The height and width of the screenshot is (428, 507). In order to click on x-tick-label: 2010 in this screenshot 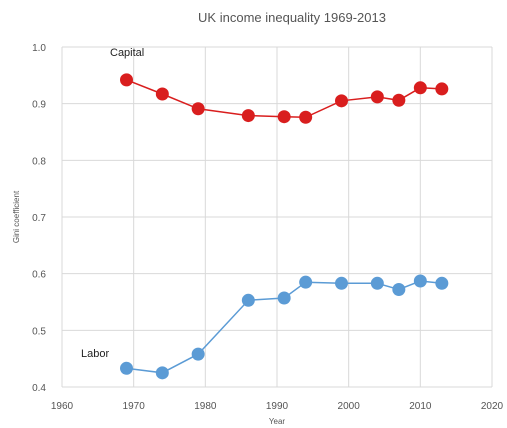, I will do `click(420, 406)`.